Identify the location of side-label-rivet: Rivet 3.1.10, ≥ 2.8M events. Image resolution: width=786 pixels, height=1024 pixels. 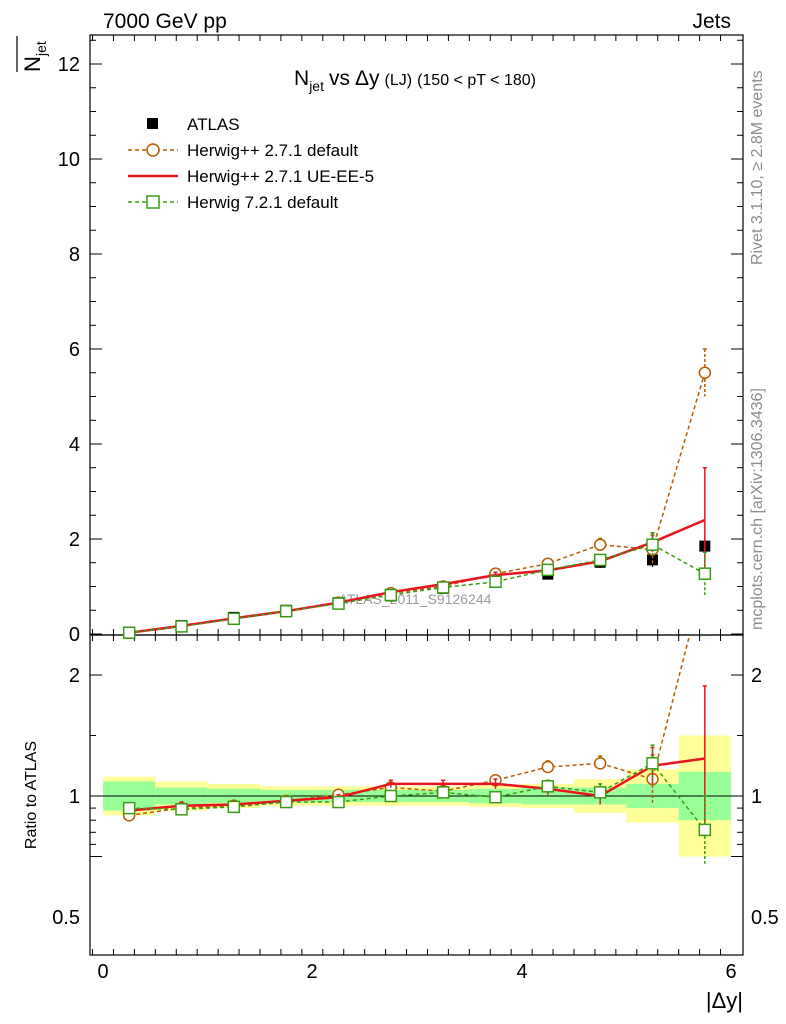
(757, 167).